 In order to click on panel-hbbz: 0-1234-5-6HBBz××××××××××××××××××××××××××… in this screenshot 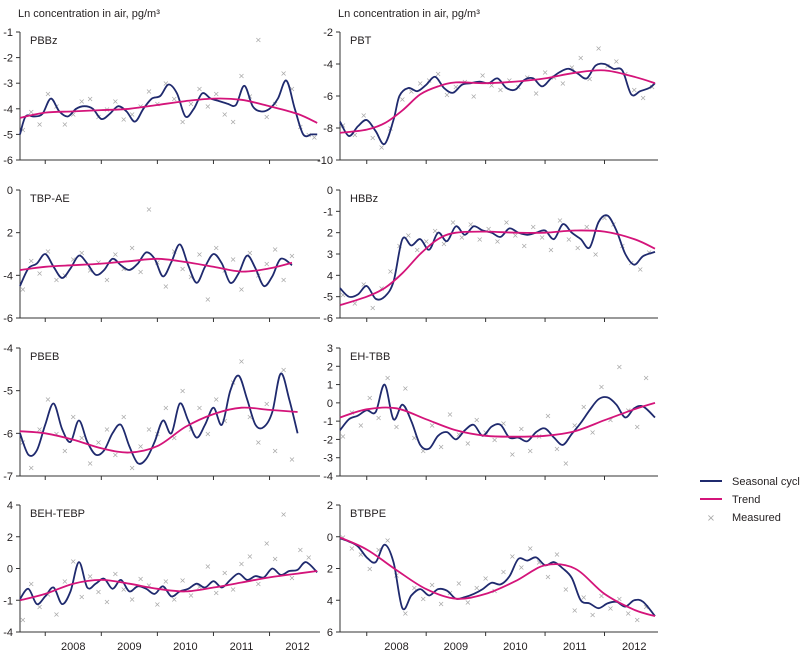, I will do `click(490, 255)`.